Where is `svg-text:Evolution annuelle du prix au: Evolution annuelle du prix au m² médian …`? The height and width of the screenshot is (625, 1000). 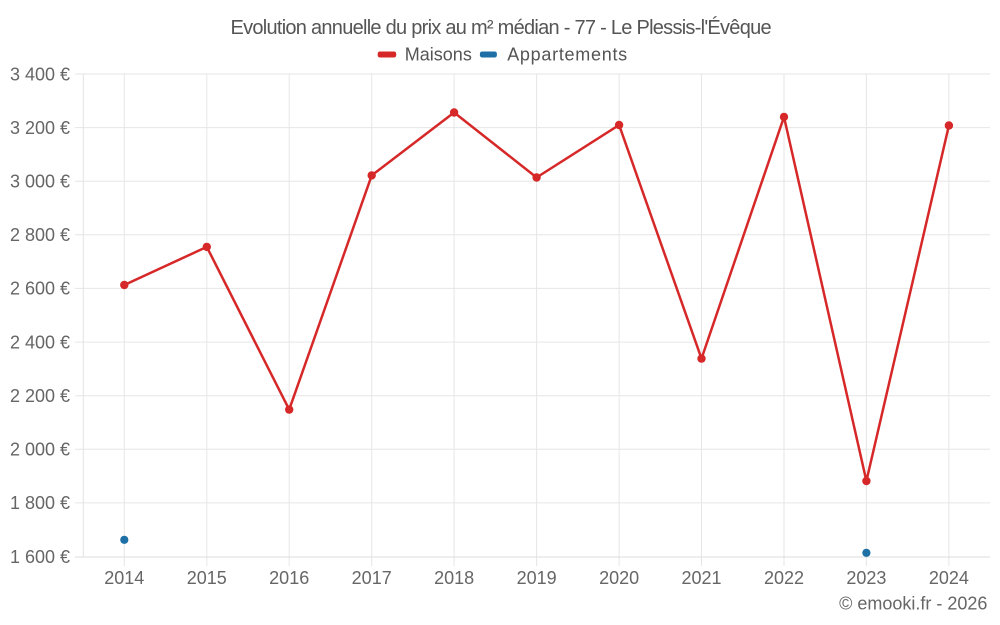 svg-text:Evolution annuelle du prix au: Evolution annuelle du prix au m² médian … is located at coordinates (500, 27).